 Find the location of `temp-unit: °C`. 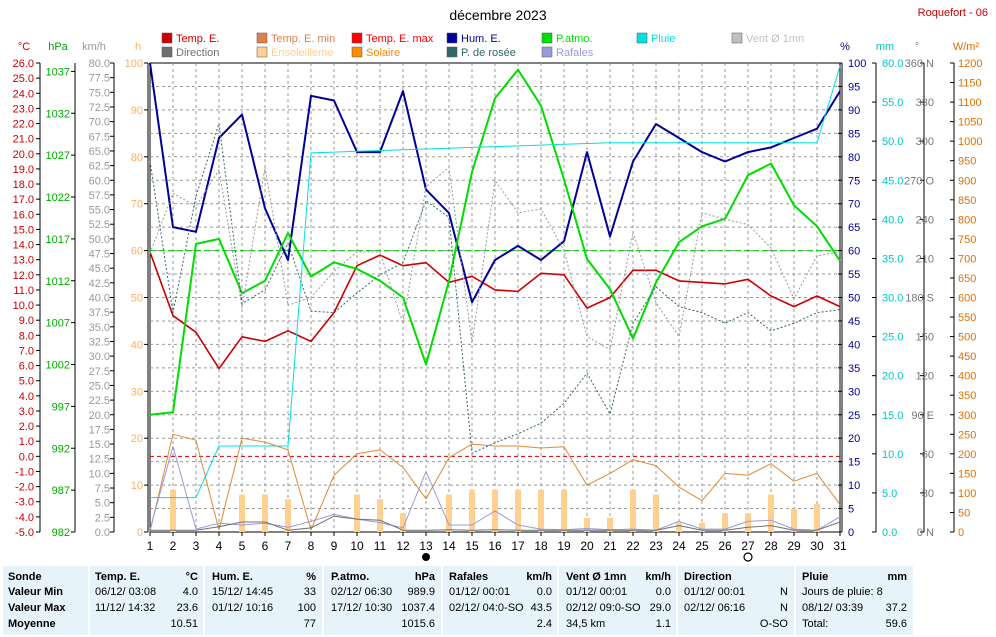

temp-unit: °C is located at coordinates (191, 577).